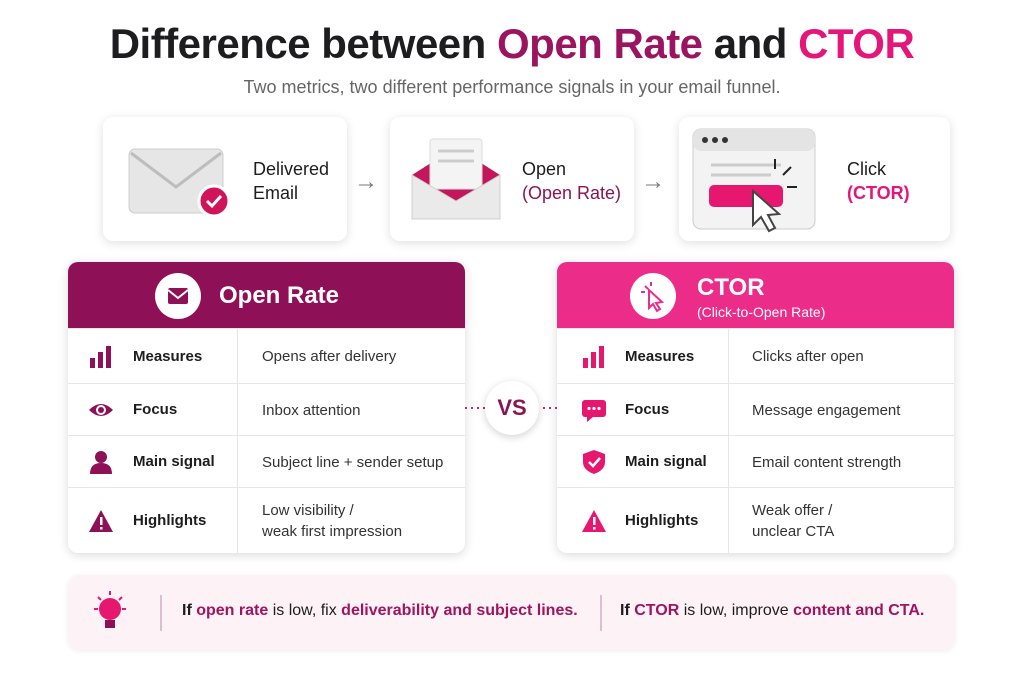 Image resolution: width=1024 pixels, height=683 pixels. I want to click on vs-badge: VS, so click(512, 408).